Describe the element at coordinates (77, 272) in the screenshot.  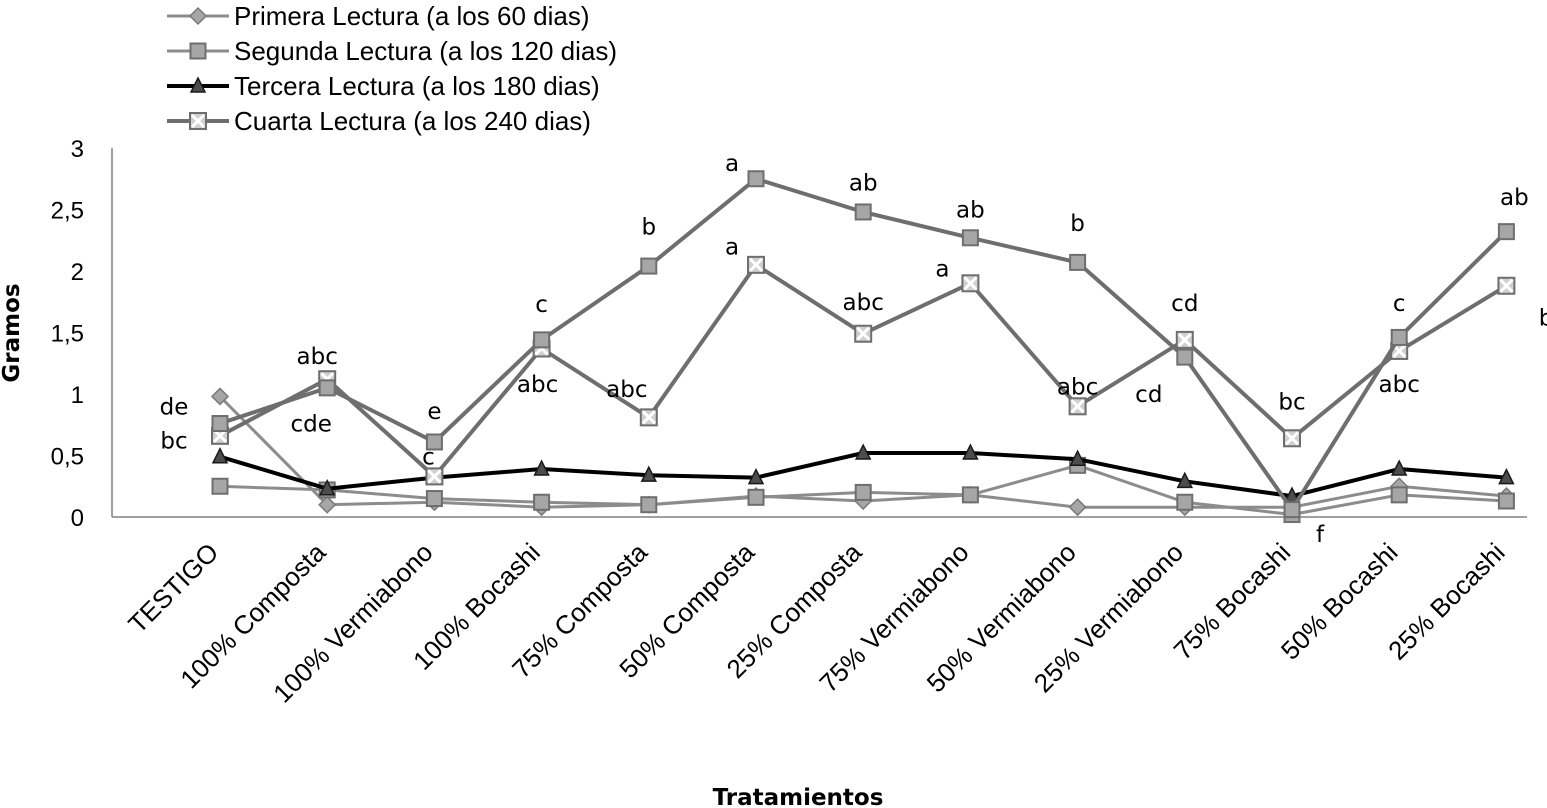
I see `y-tick-label: 2` at that location.